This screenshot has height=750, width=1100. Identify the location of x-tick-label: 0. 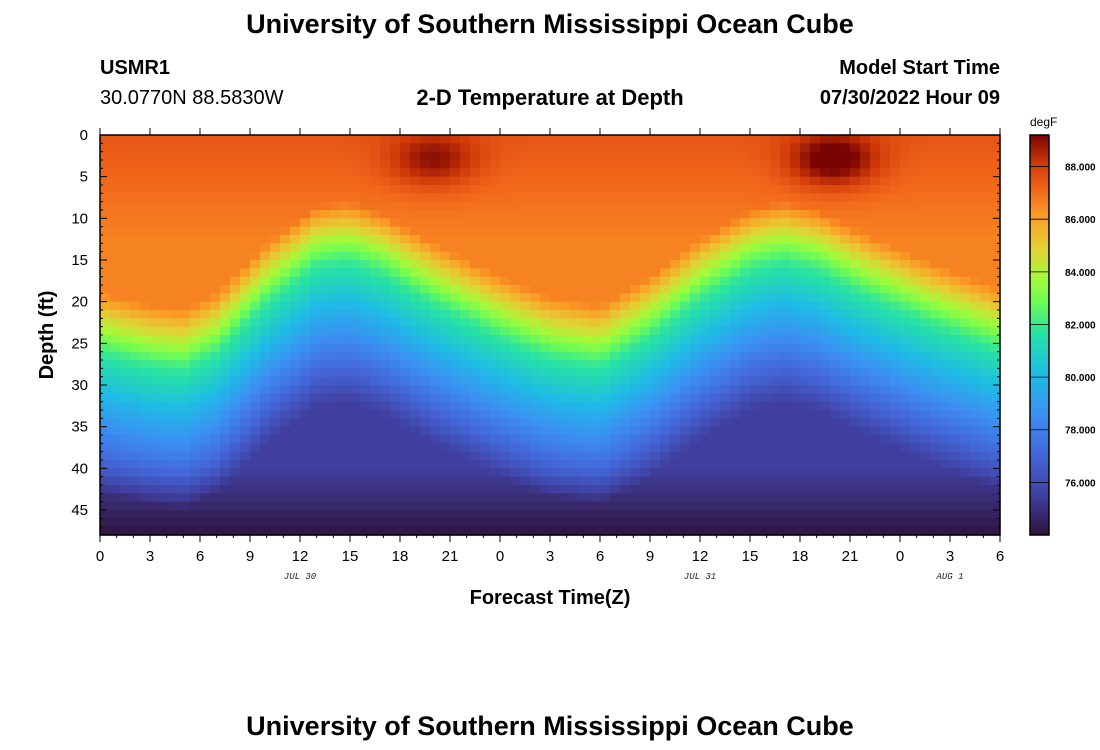
(500, 556).